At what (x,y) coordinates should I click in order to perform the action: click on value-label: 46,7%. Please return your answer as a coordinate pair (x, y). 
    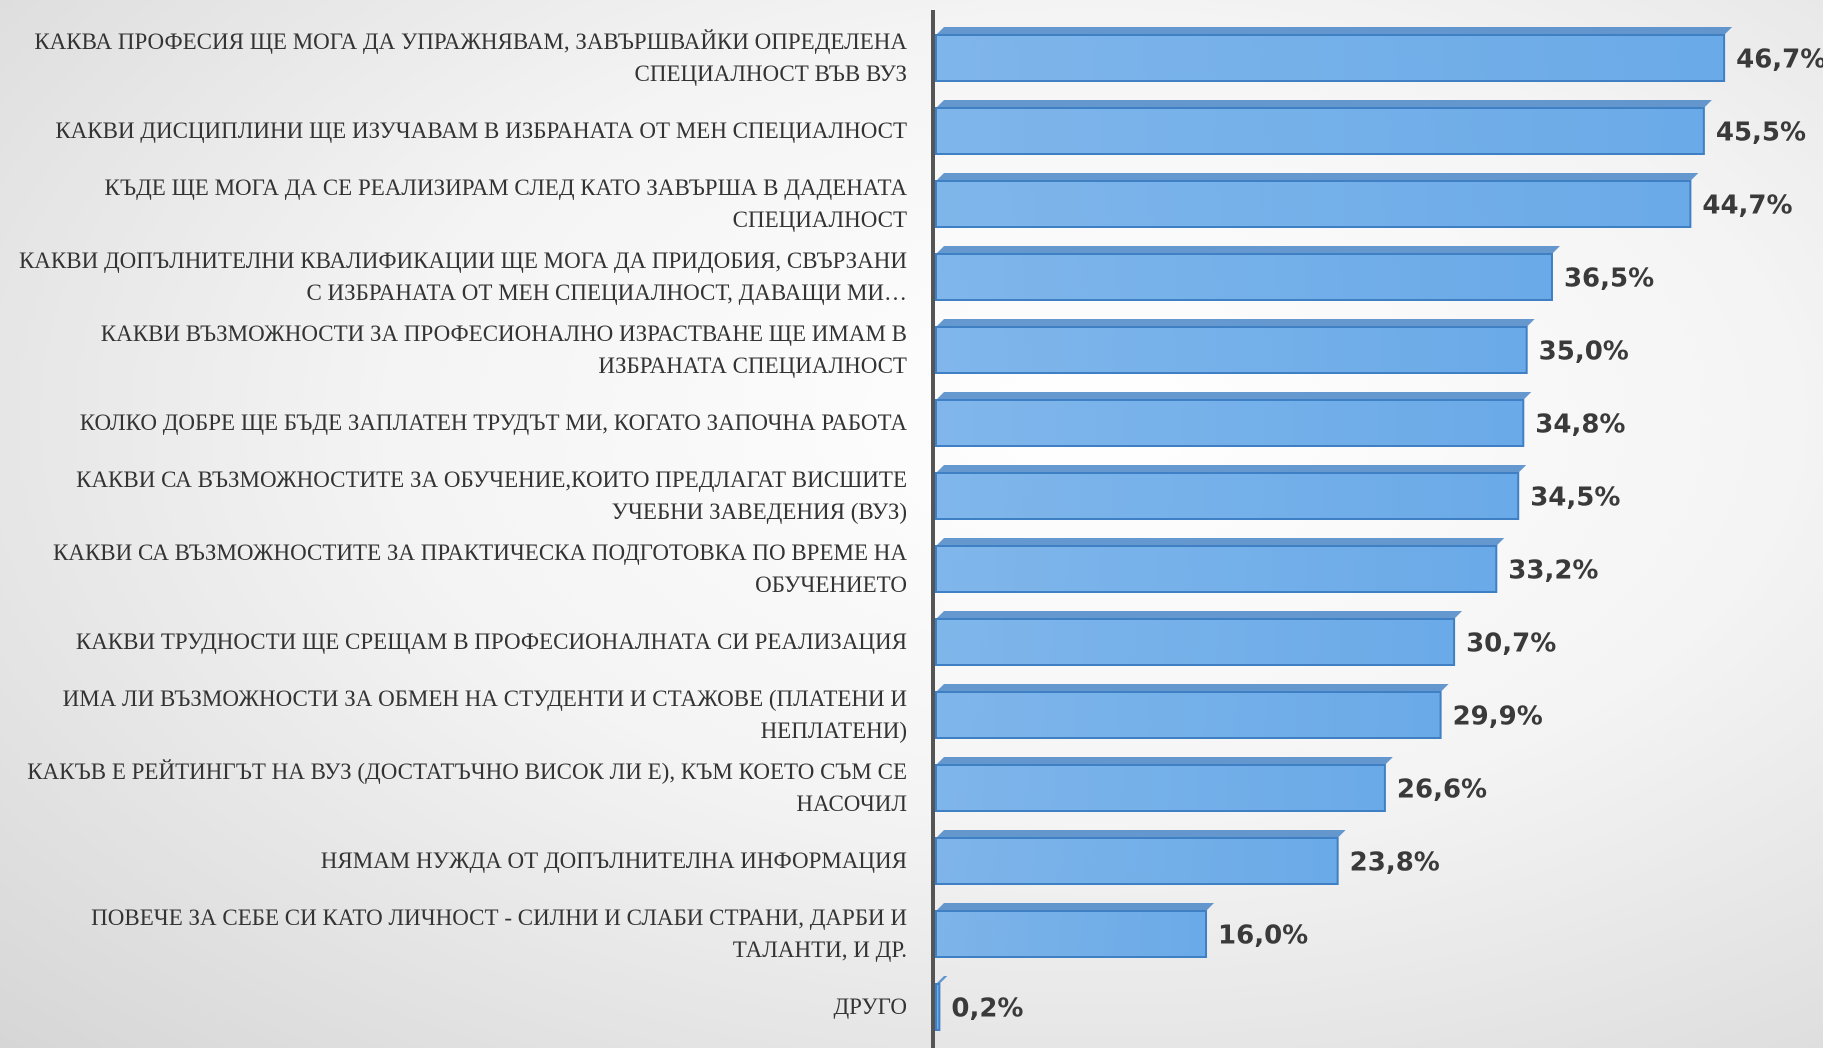
    Looking at the image, I should click on (1779, 60).